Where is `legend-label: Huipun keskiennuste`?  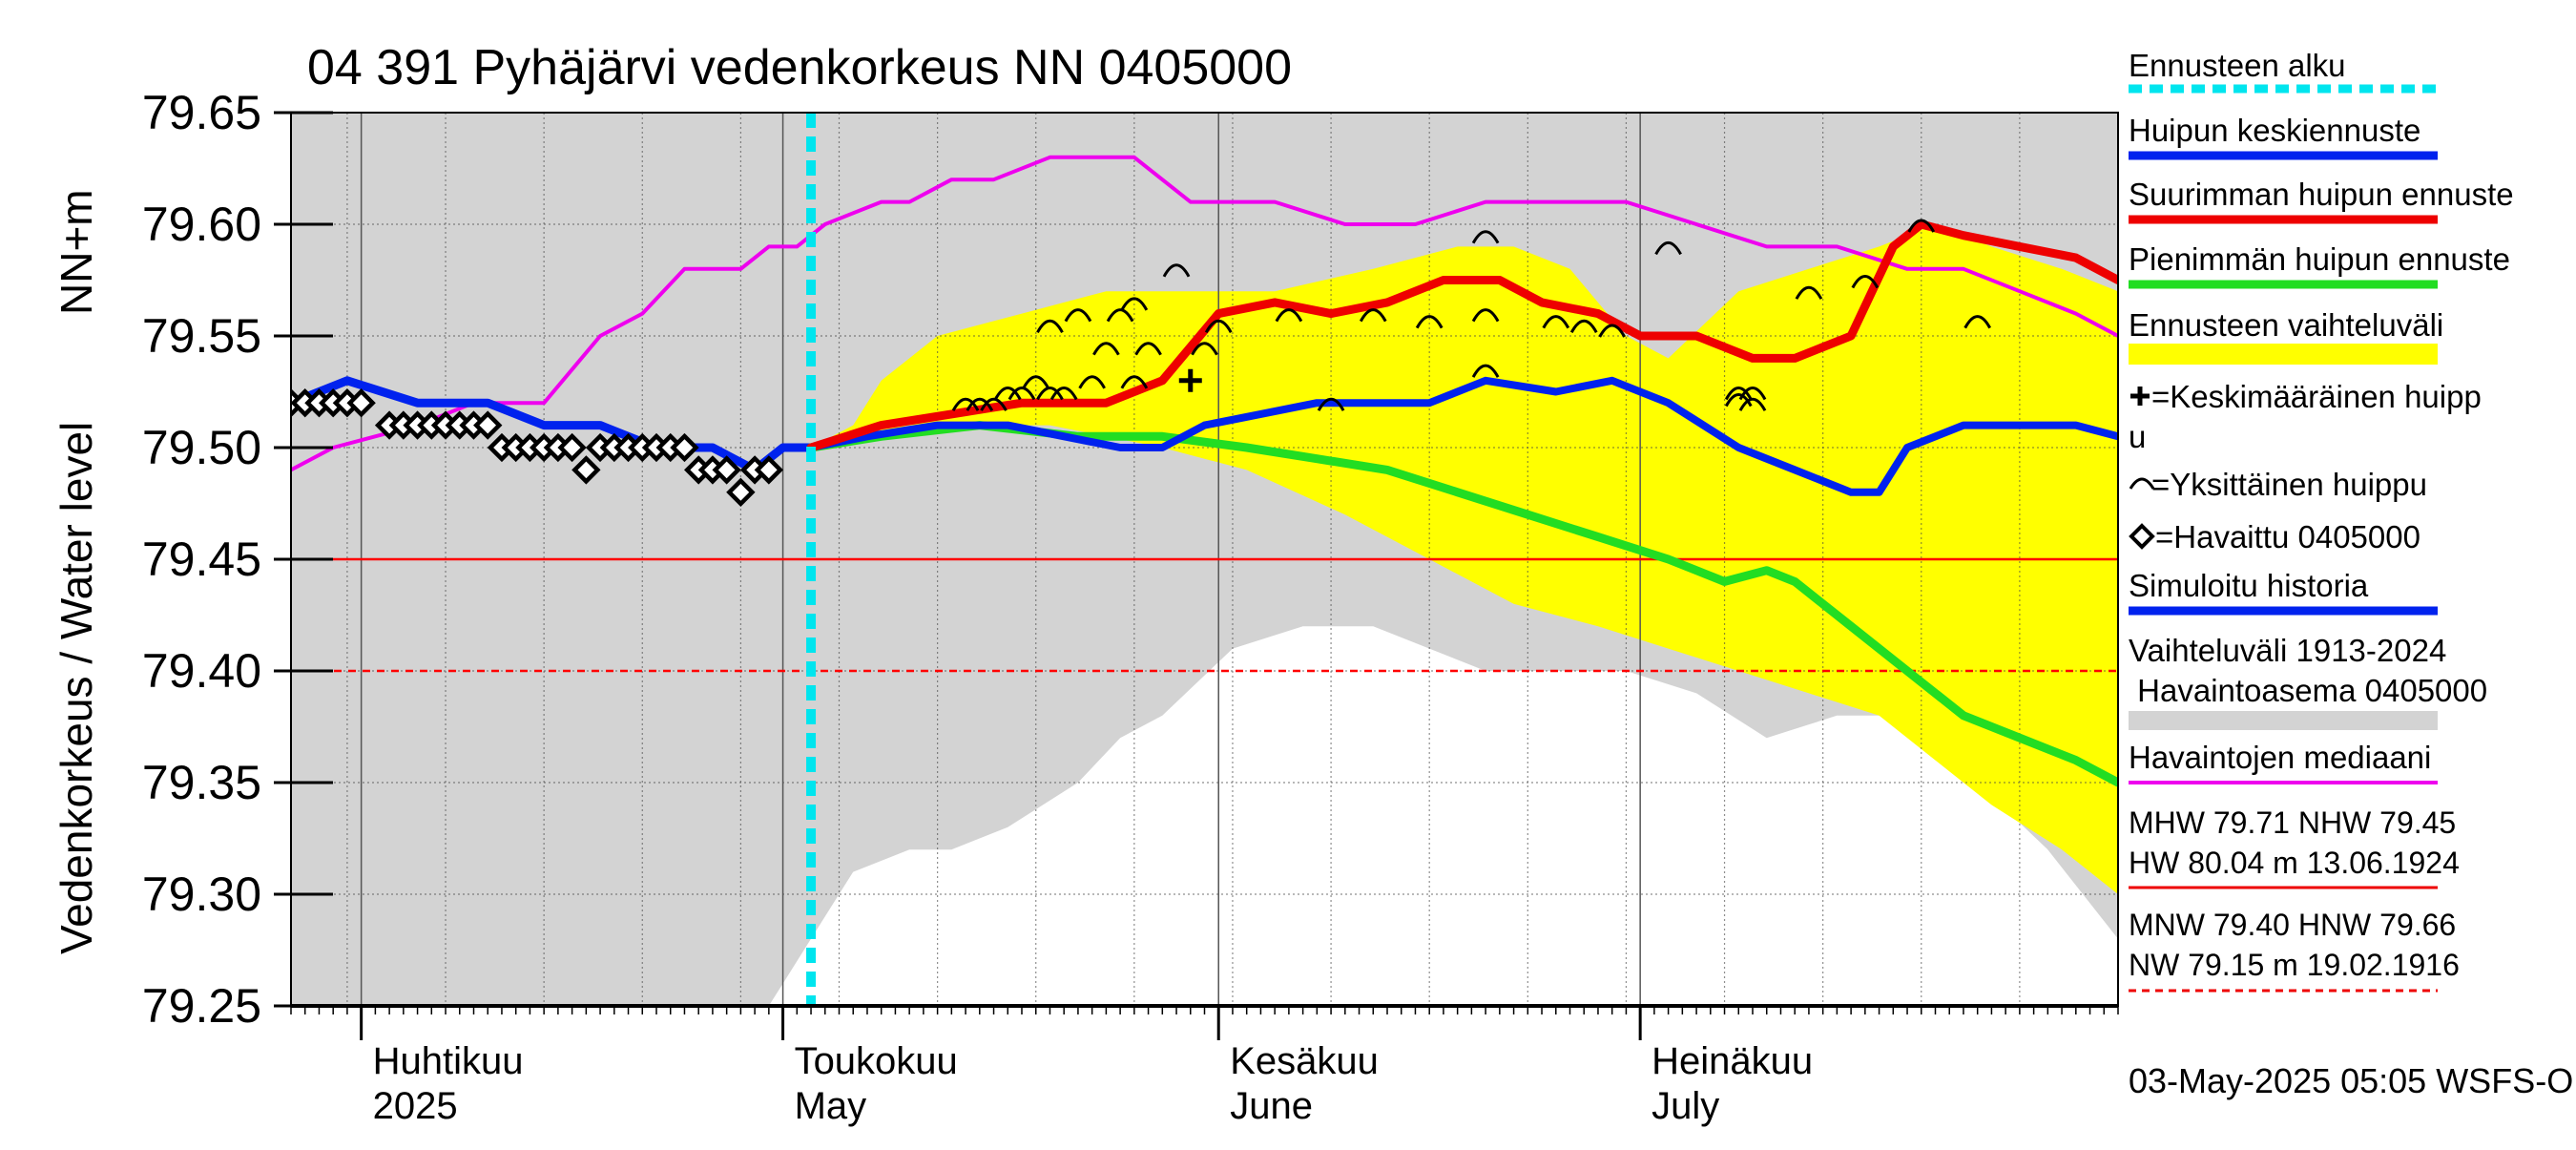
legend-label: Huipun keskiennuste is located at coordinates (2274, 130).